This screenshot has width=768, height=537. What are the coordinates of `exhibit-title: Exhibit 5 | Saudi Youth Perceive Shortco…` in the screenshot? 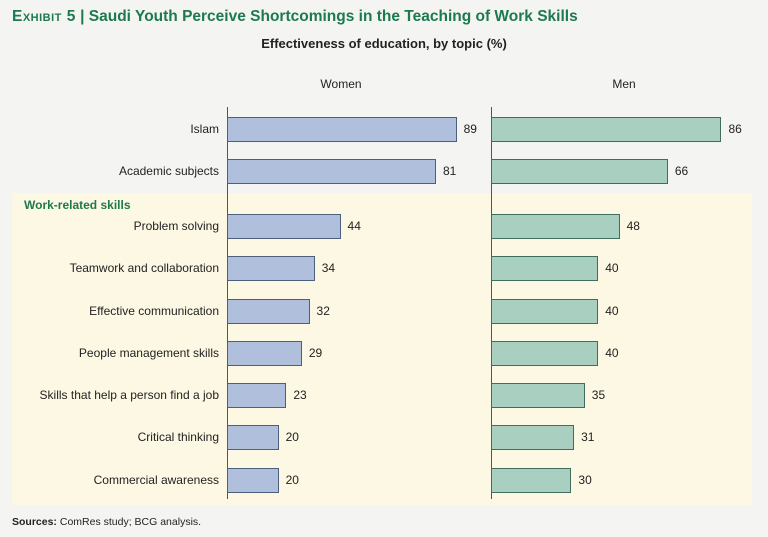 It's located at (295, 17).